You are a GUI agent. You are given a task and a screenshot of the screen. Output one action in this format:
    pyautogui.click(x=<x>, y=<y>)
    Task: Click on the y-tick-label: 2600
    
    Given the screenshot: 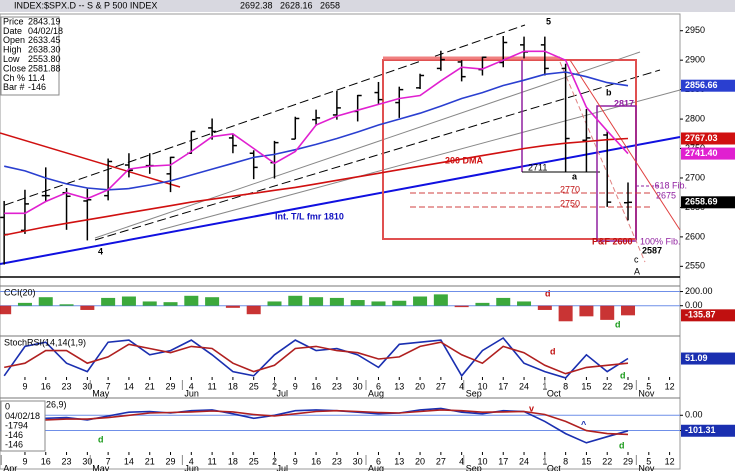 What is the action you would take?
    pyautogui.click(x=695, y=236)
    